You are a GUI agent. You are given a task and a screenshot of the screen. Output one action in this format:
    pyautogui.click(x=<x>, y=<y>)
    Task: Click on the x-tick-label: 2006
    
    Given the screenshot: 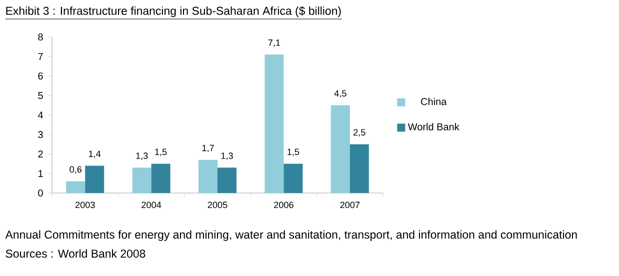 What is the action you would take?
    pyautogui.click(x=284, y=205)
    